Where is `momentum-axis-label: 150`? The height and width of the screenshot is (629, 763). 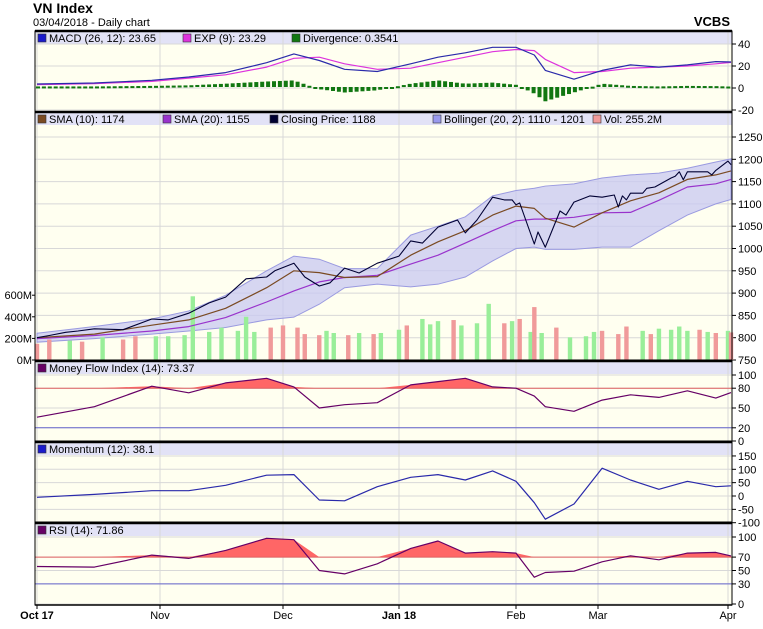
momentum-axis-label: 150 is located at coordinates (747, 457).